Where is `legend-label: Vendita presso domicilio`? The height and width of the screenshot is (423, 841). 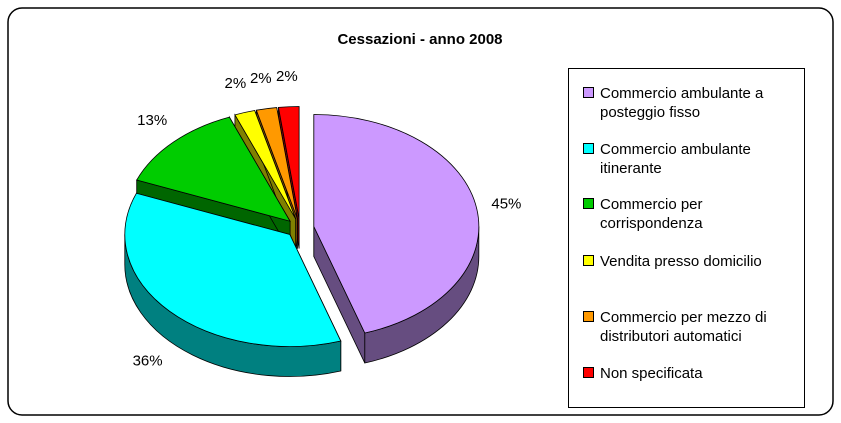
legend-label: Vendita presso domicilio is located at coordinates (681, 261).